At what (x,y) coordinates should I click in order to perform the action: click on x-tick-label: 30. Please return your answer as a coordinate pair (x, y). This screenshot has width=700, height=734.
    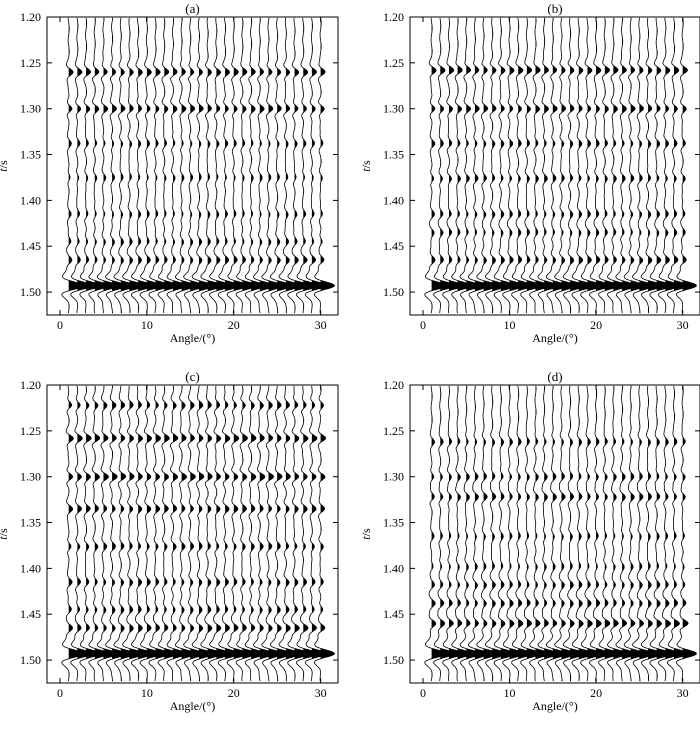
    Looking at the image, I should click on (683, 325).